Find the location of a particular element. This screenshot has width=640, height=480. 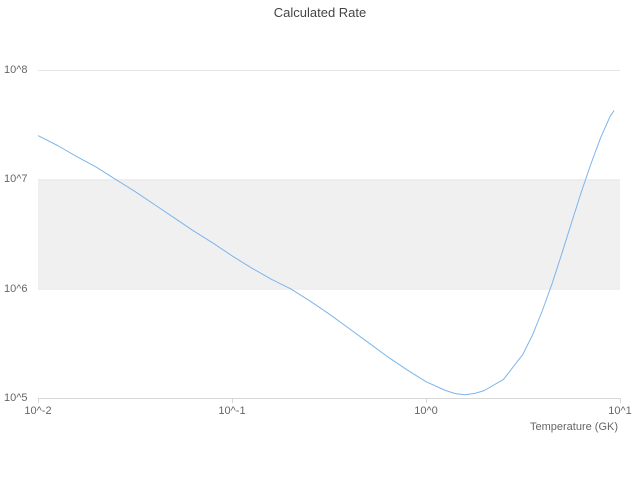

chart-title: Calculated Rate is located at coordinates (320, 12).